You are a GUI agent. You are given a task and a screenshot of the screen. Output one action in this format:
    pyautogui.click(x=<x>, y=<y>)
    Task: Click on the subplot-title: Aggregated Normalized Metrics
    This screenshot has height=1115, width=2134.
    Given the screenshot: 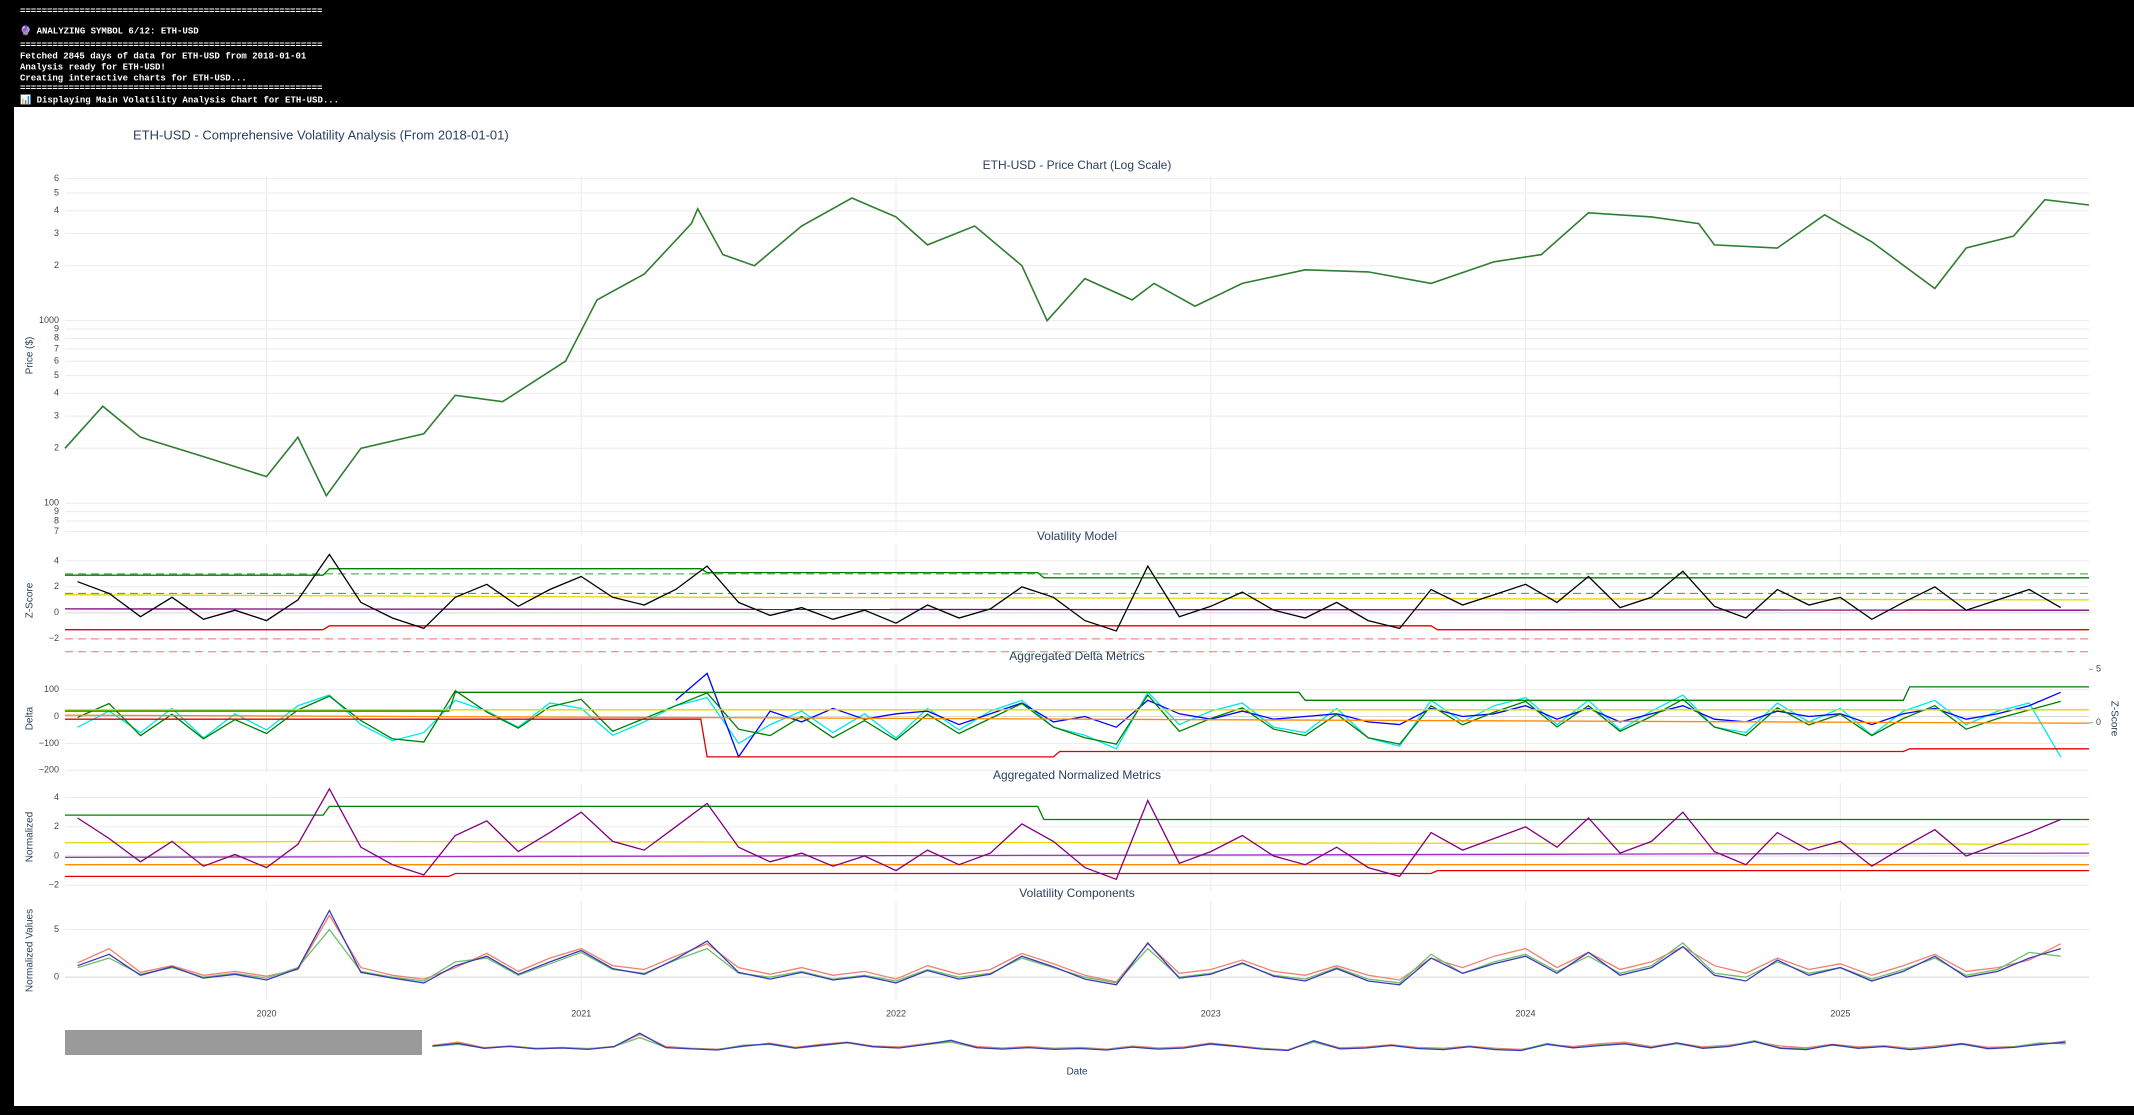 What is the action you would take?
    pyautogui.click(x=1077, y=775)
    